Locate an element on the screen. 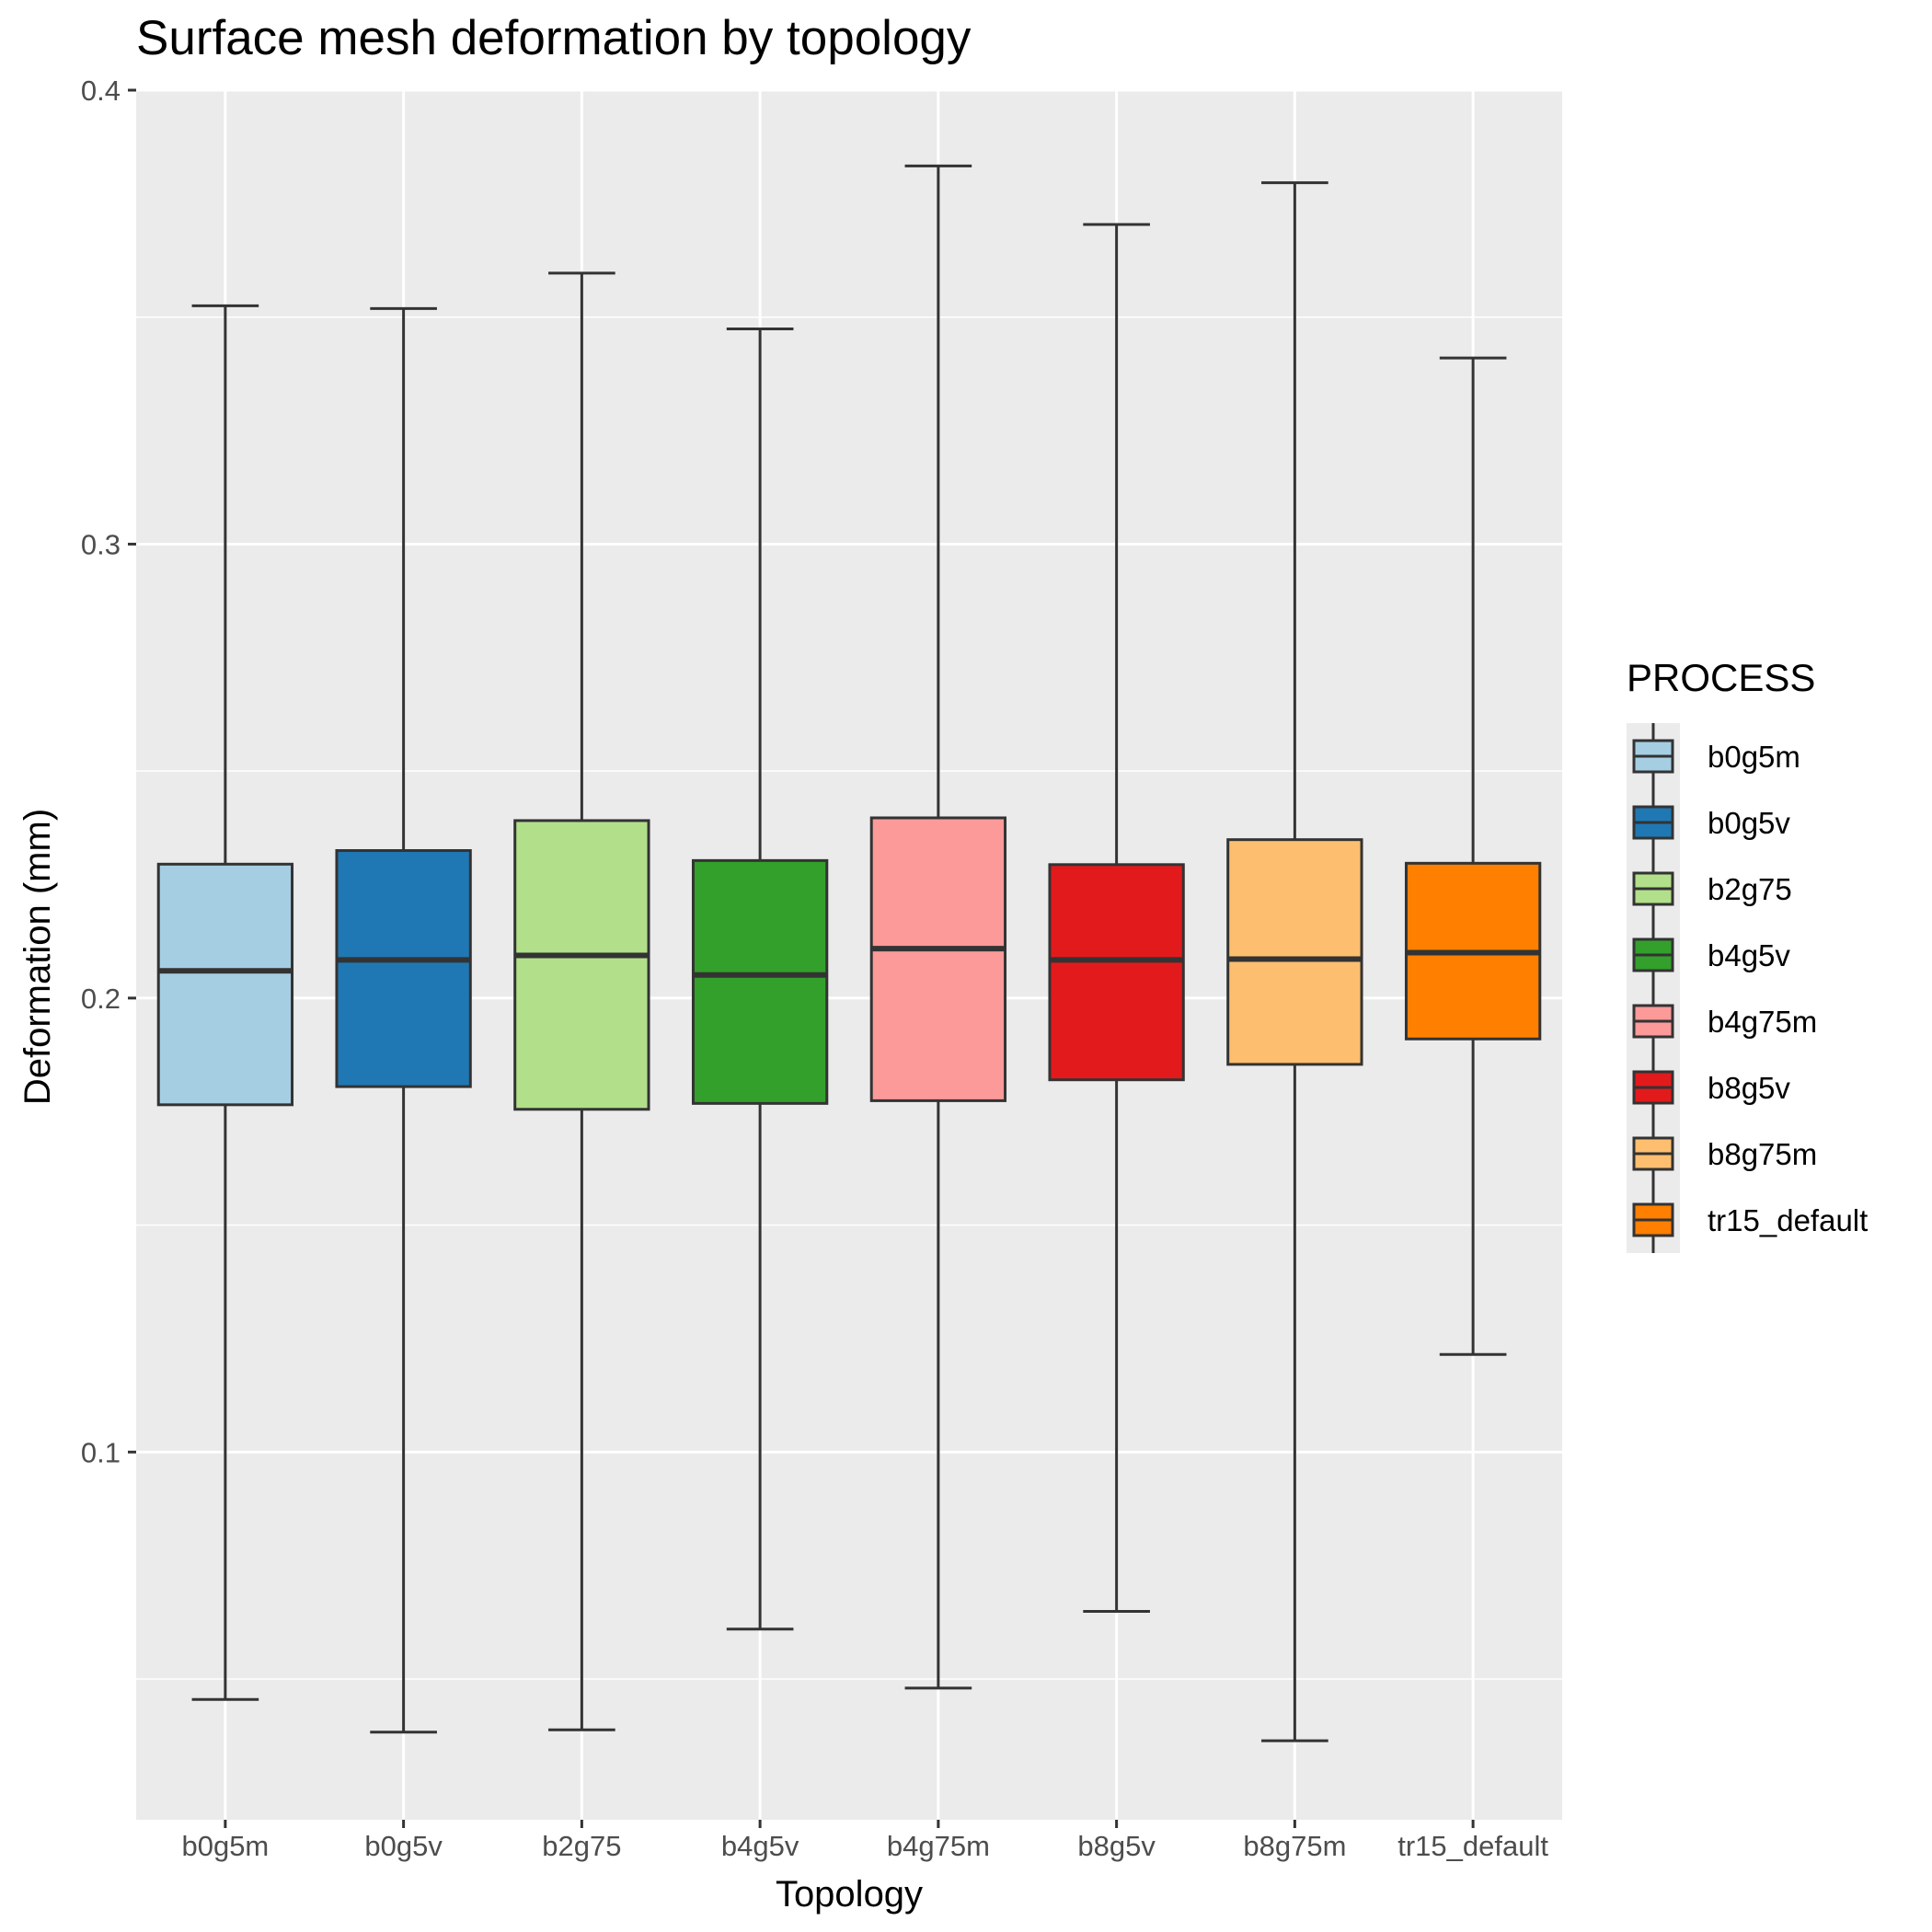 The height and width of the screenshot is (1932, 1932). x-tick-label: b0g5v is located at coordinates (403, 1846).